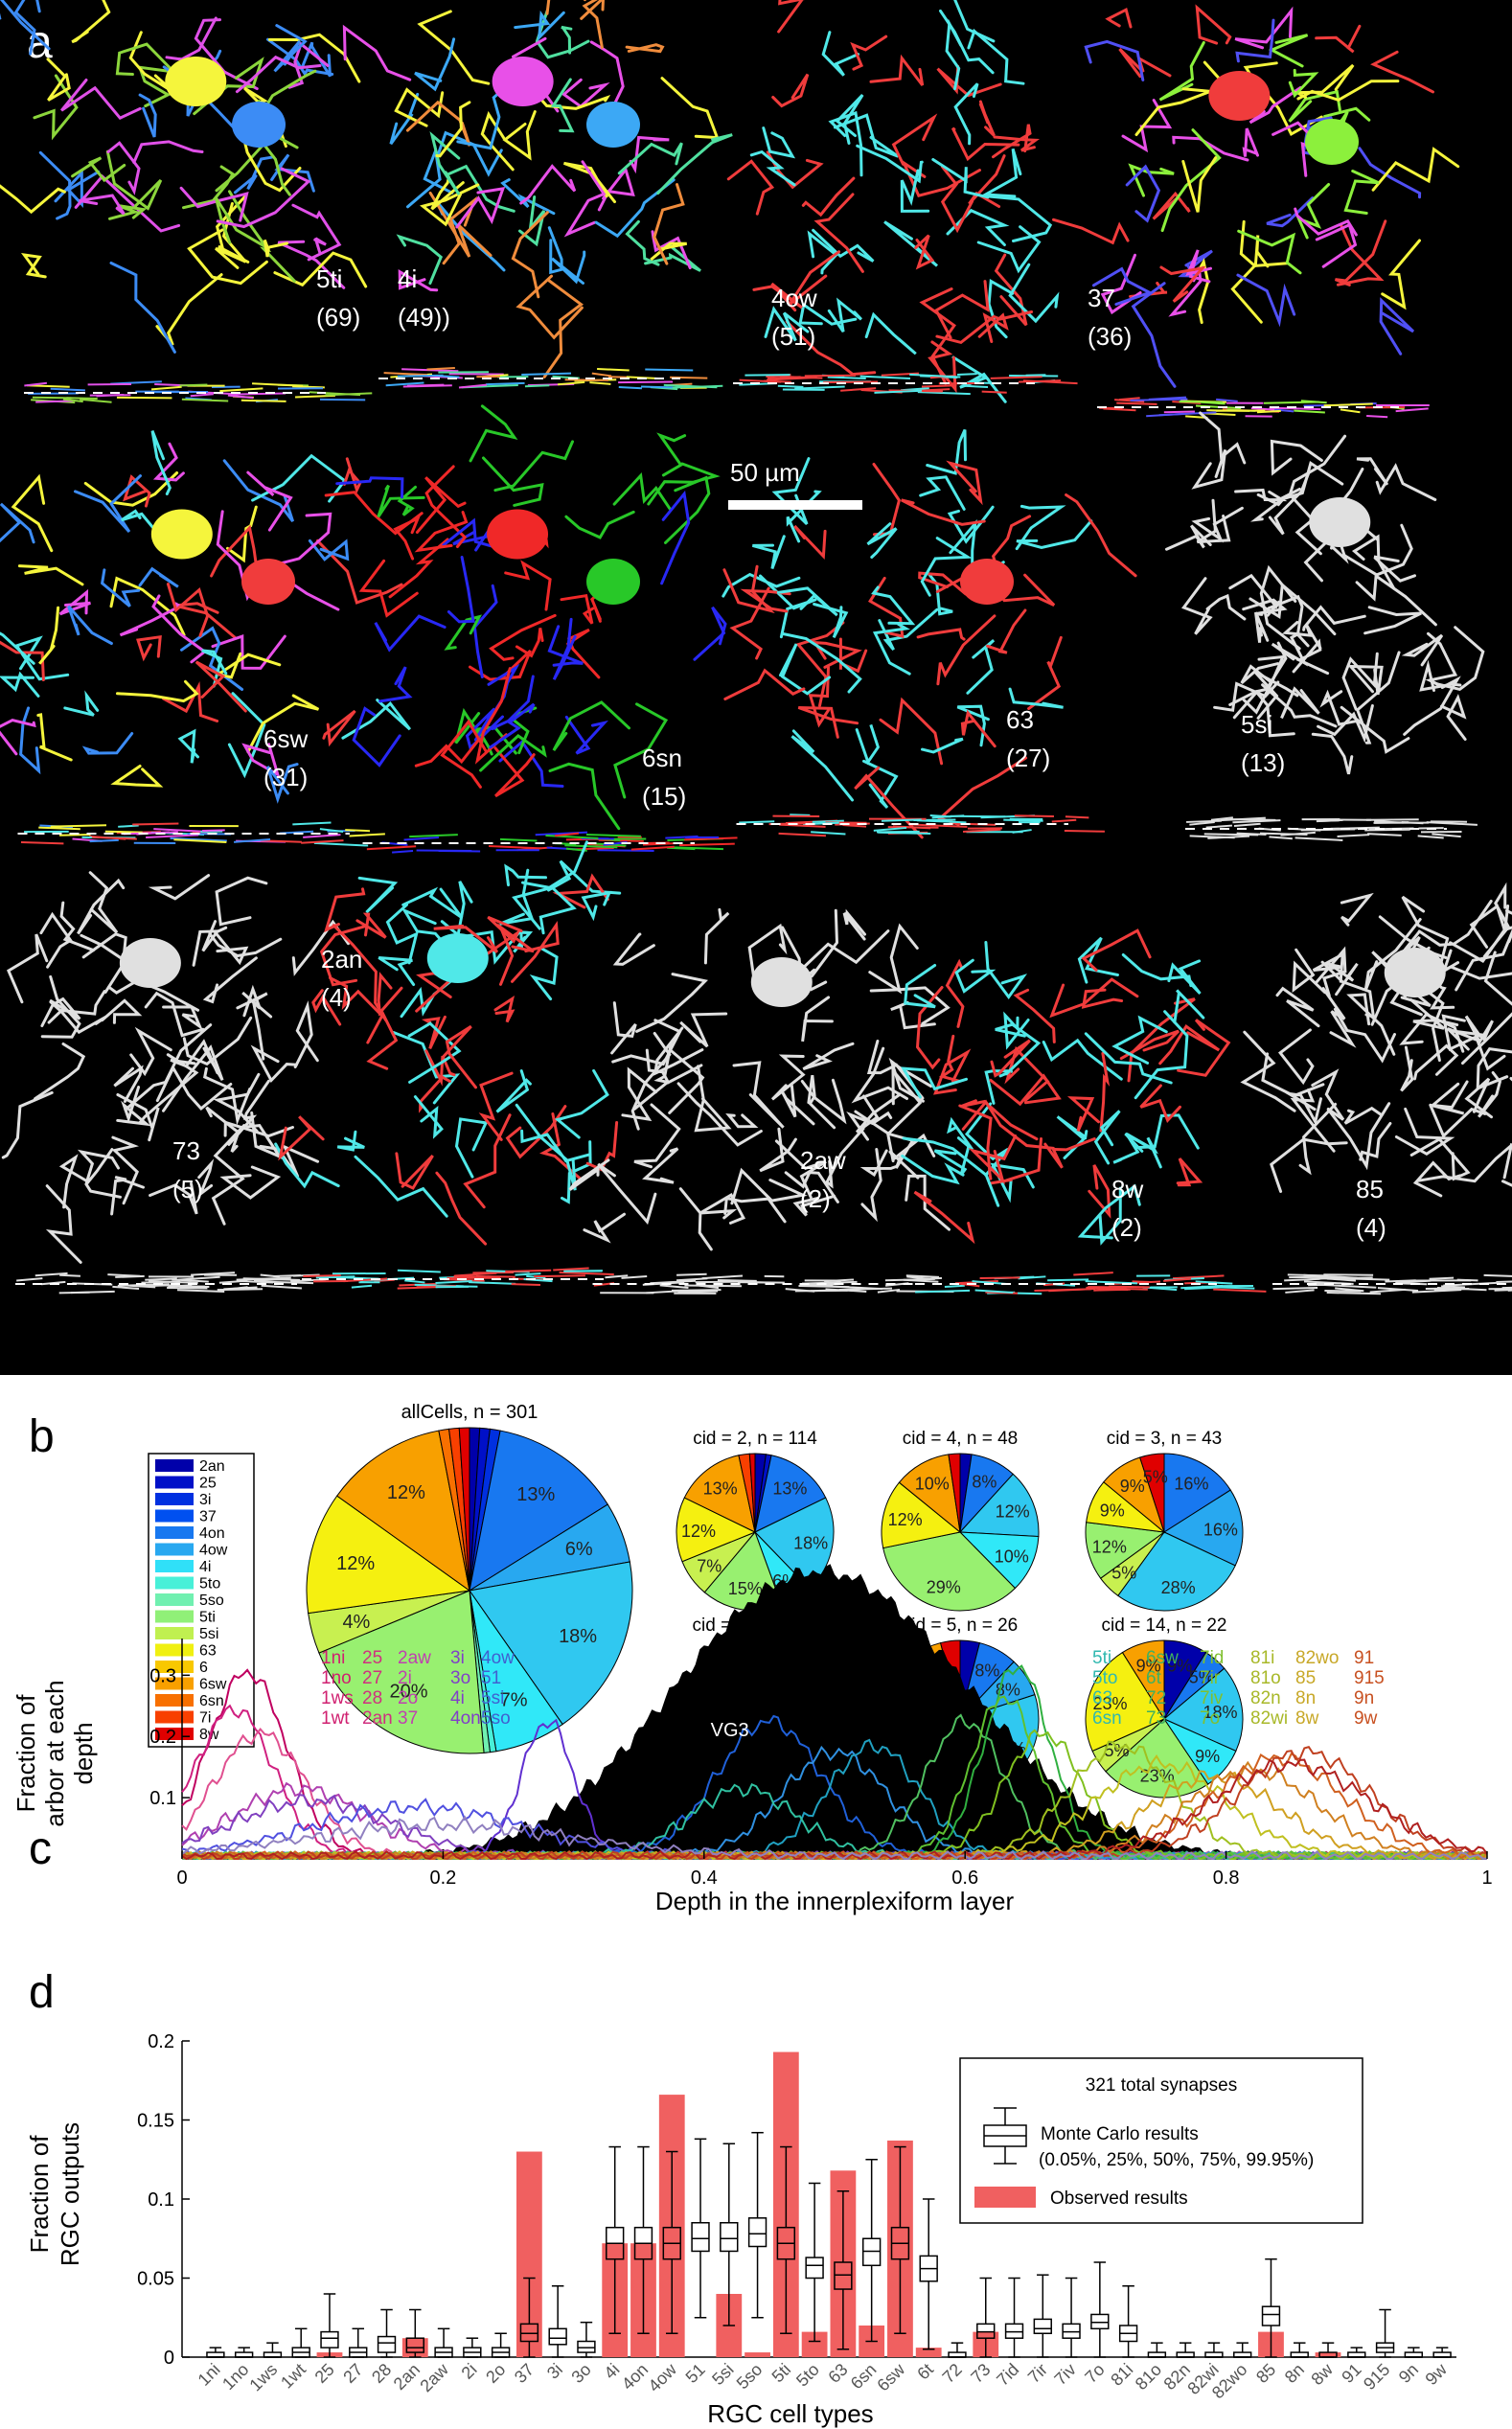 This screenshot has height=2429, width=1512. What do you see at coordinates (293, 2376) in the screenshot?
I see `x-tick-label: 1wt` at bounding box center [293, 2376].